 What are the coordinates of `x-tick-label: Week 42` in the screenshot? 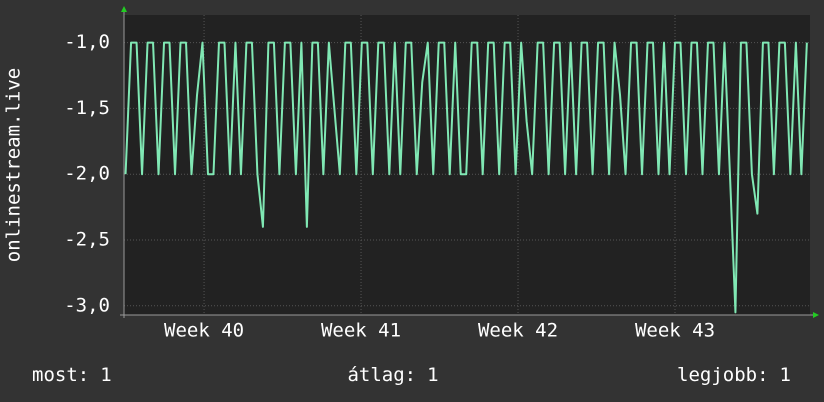 It's located at (518, 331).